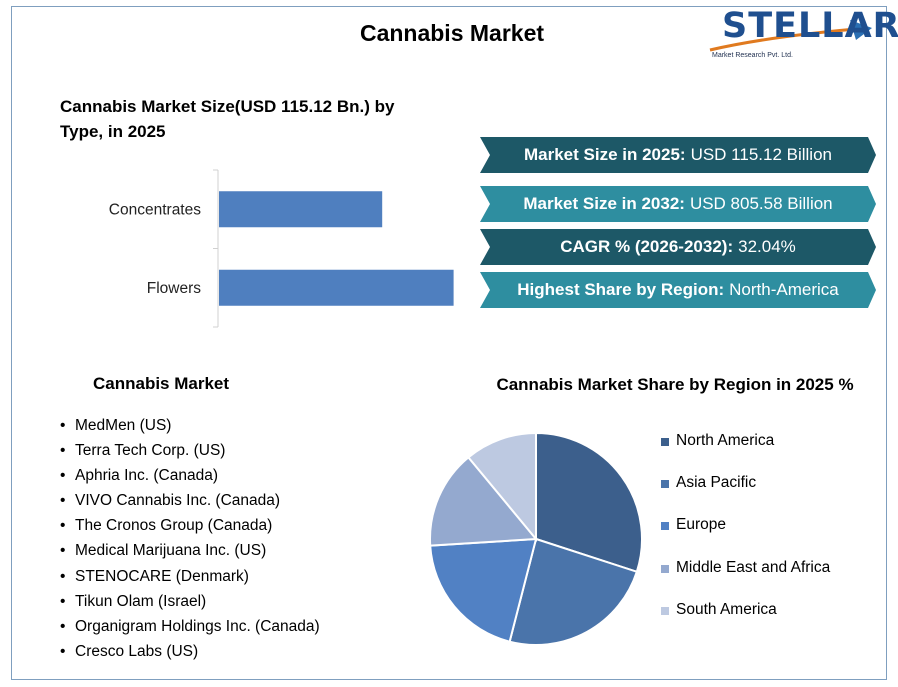 This screenshot has height=687, width=898. What do you see at coordinates (725, 440) in the screenshot?
I see `legend-label: North America` at bounding box center [725, 440].